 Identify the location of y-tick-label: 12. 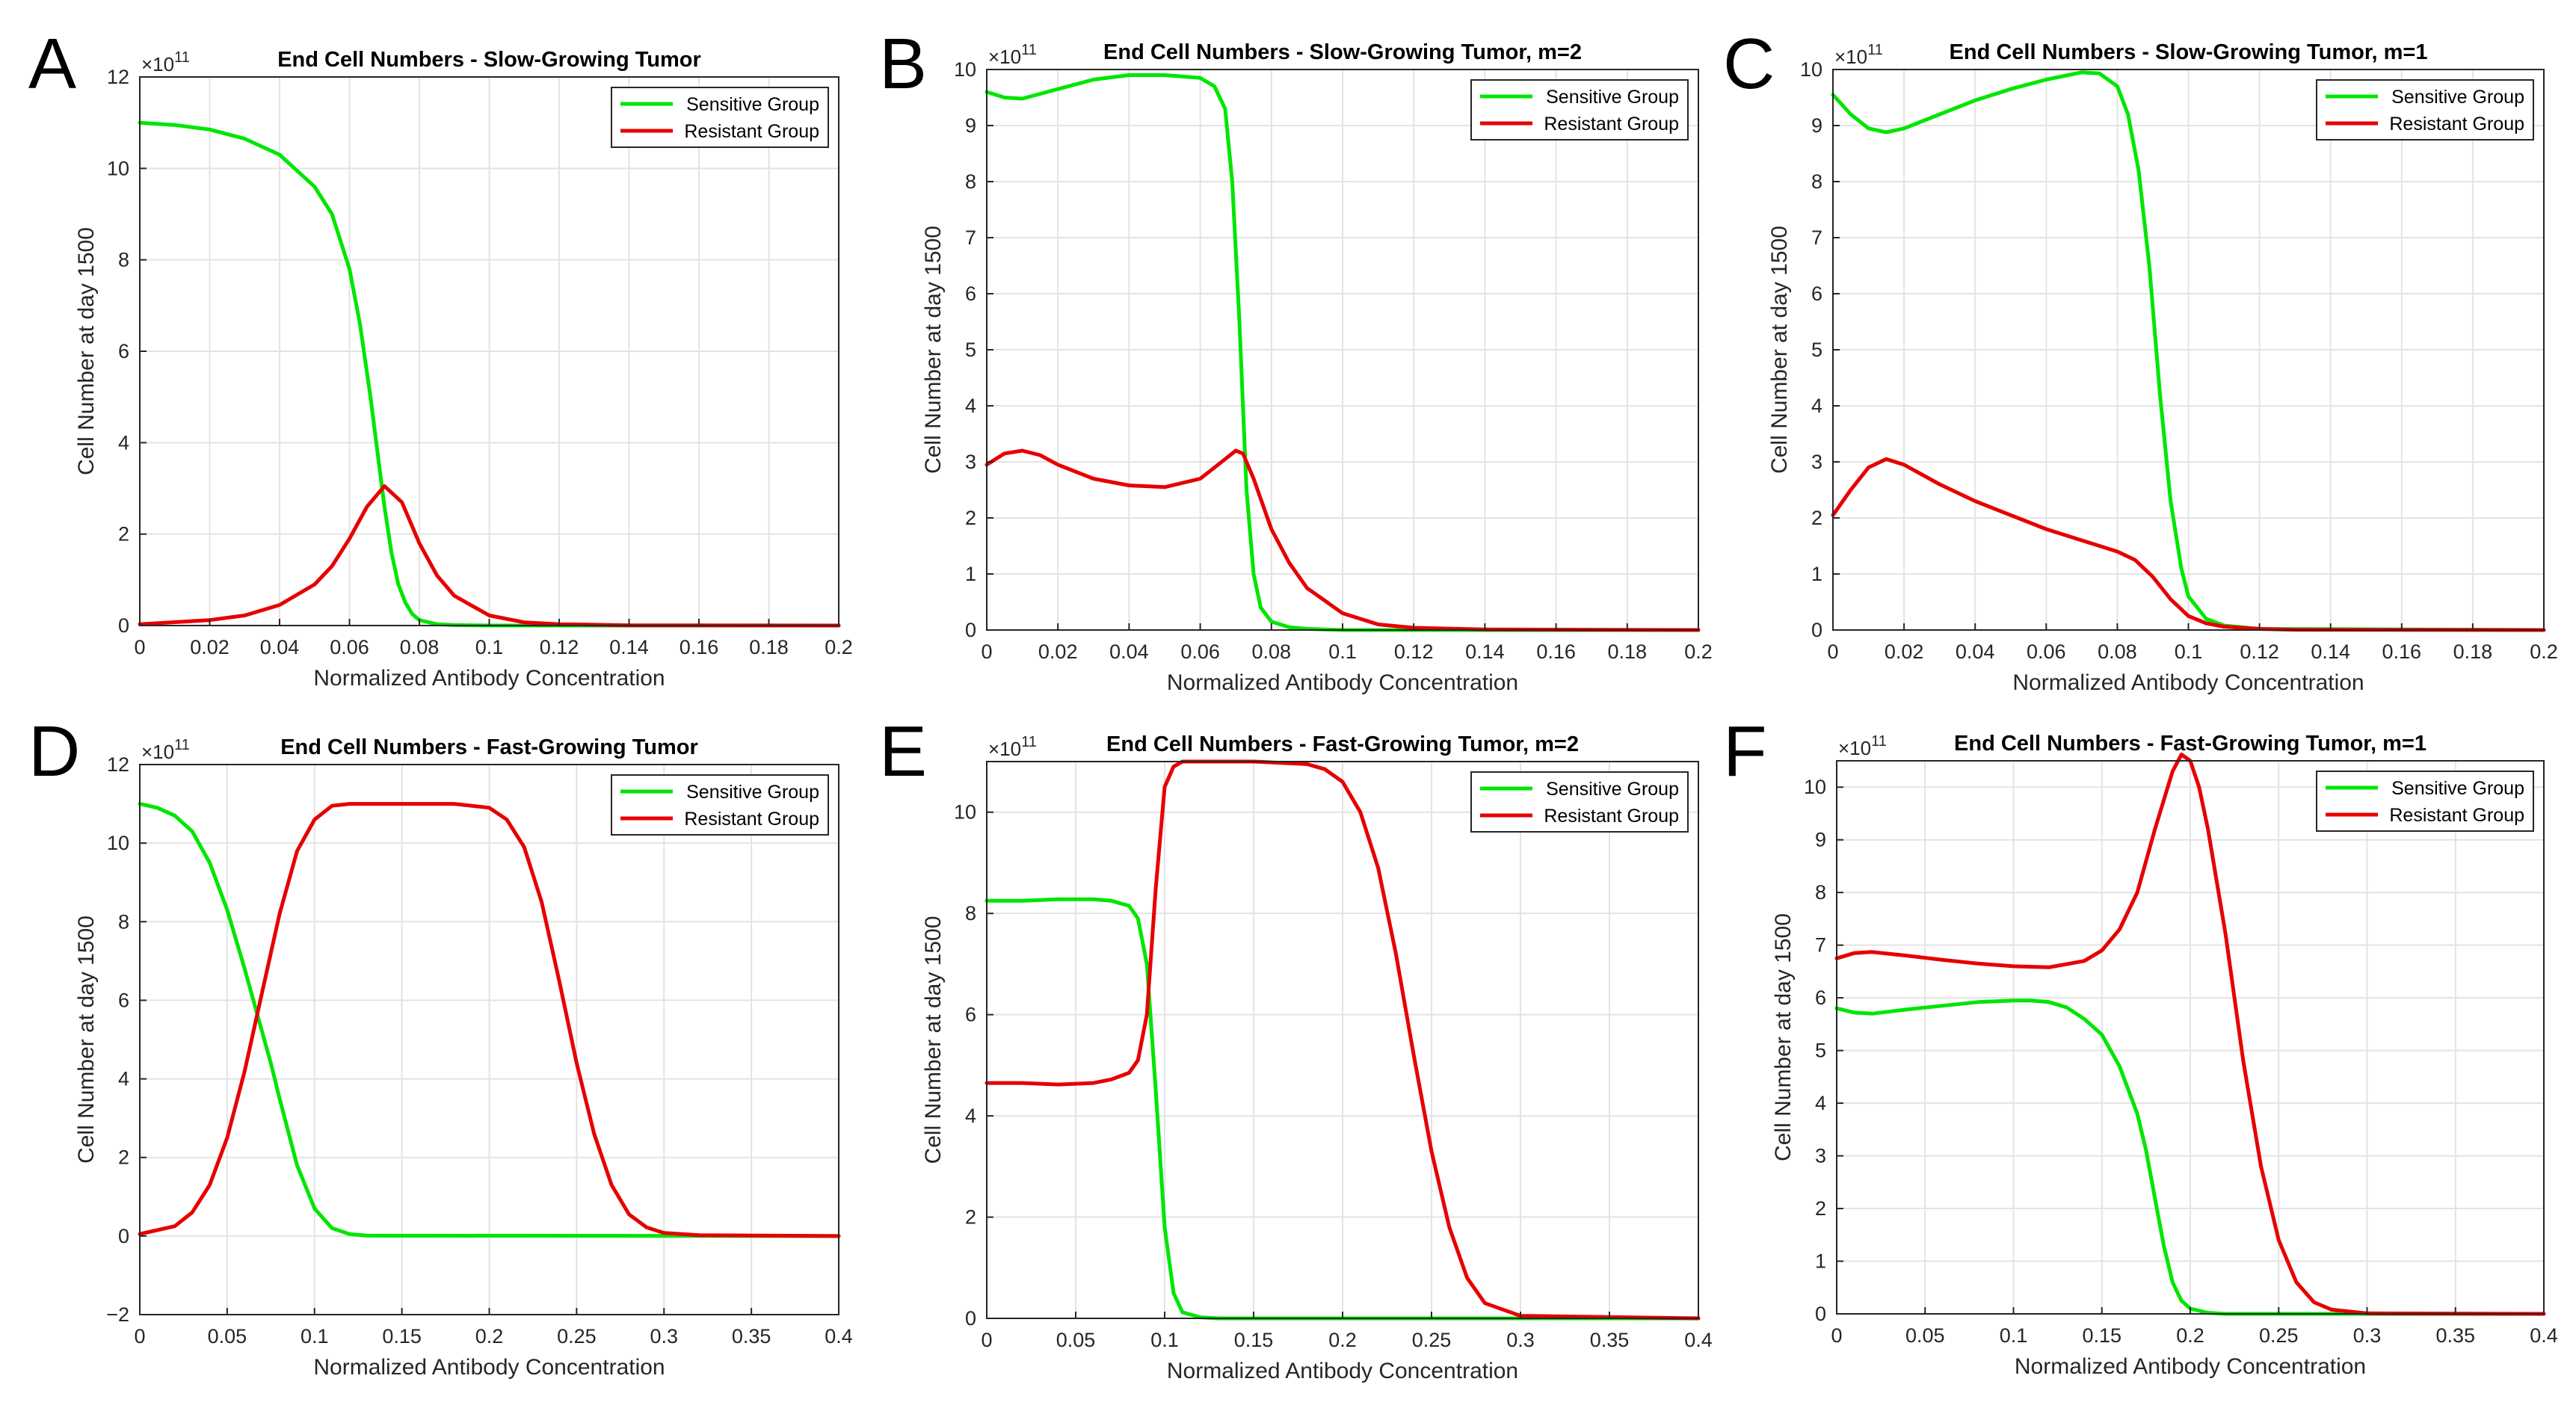
(118, 764).